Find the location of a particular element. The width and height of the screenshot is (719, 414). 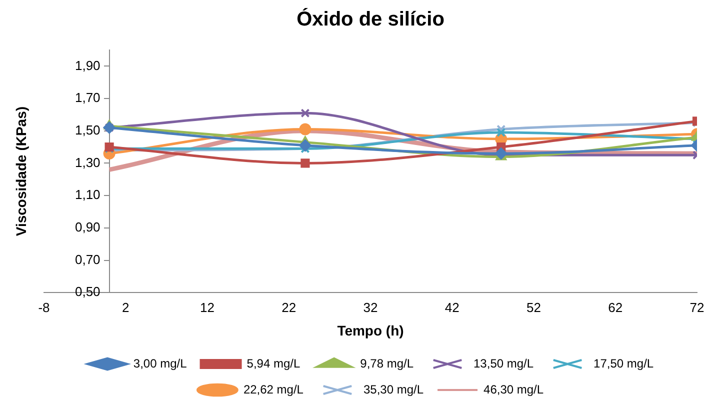

legend-label: 3,00 mg/L is located at coordinates (160, 363).